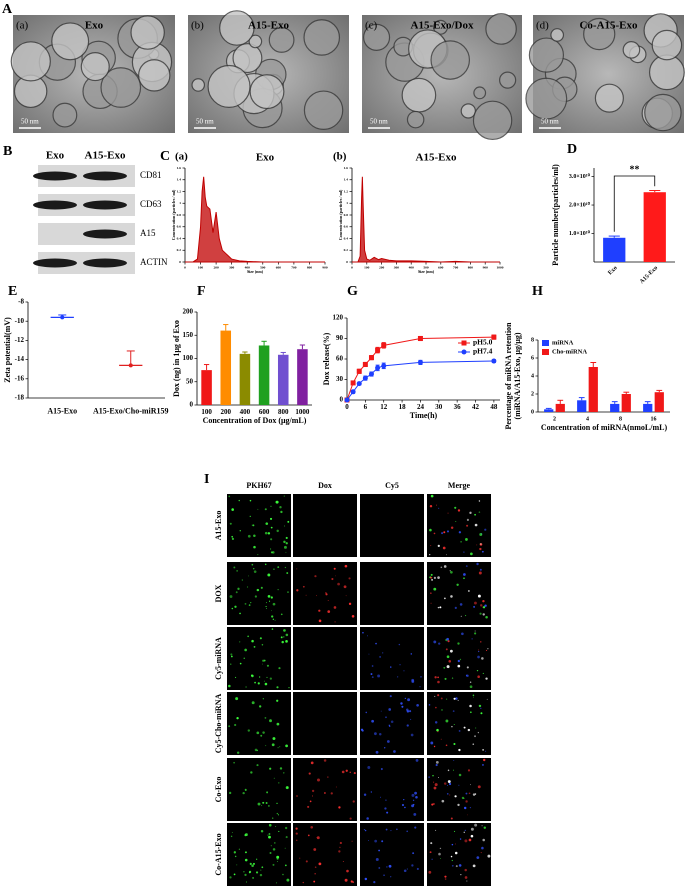 The image size is (685, 894). I want to click on x-tick-label: 1000, so click(500, 268).